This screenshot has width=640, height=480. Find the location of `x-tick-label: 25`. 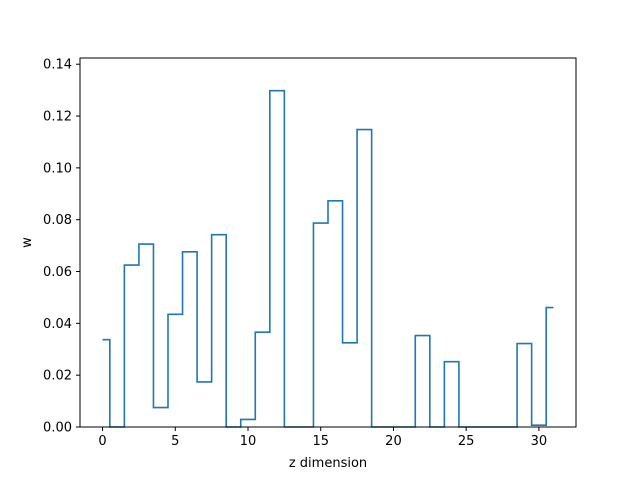

x-tick-label: 25 is located at coordinates (466, 441).